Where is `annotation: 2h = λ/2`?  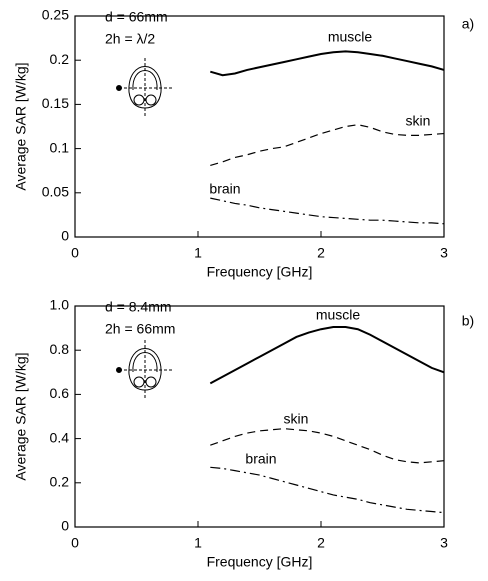
annotation: 2h = λ/2 is located at coordinates (130, 39).